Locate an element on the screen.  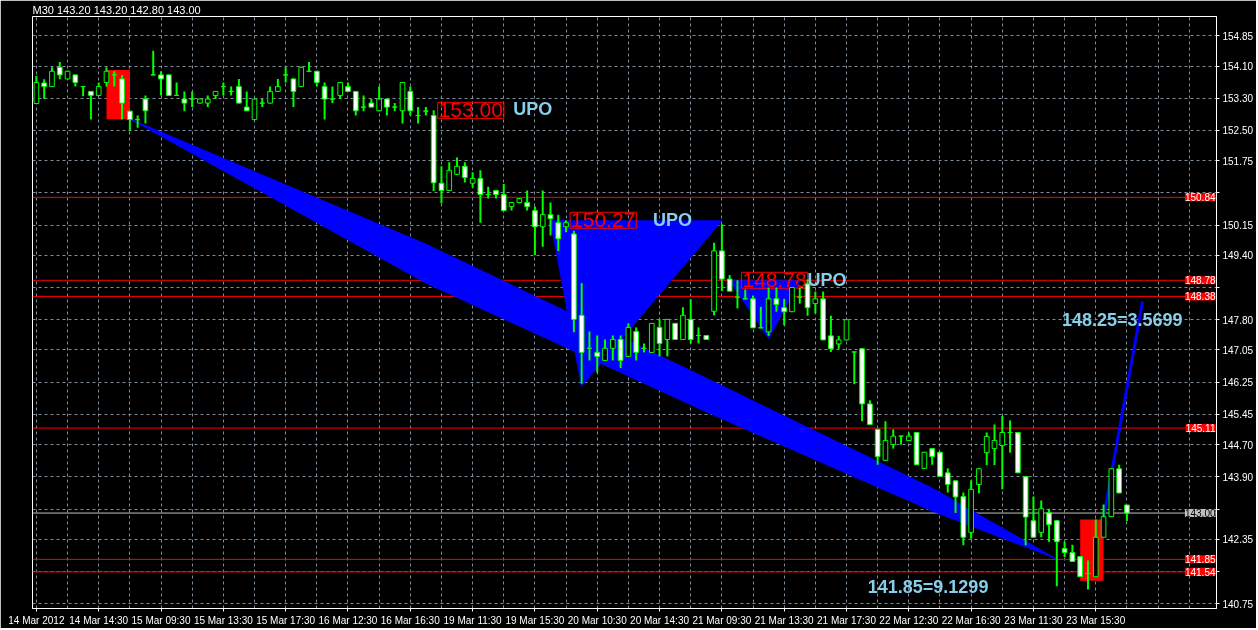
chart-title: M30 143.20 143.20 142.80 143.00 is located at coordinates (116, 9).